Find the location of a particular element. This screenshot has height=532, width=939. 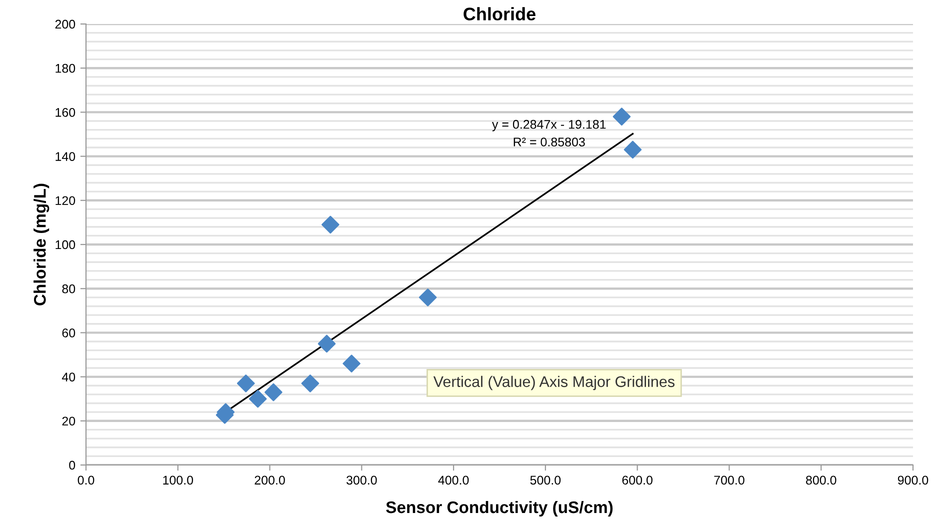

y-tick-label: 120 is located at coordinates (66, 201).